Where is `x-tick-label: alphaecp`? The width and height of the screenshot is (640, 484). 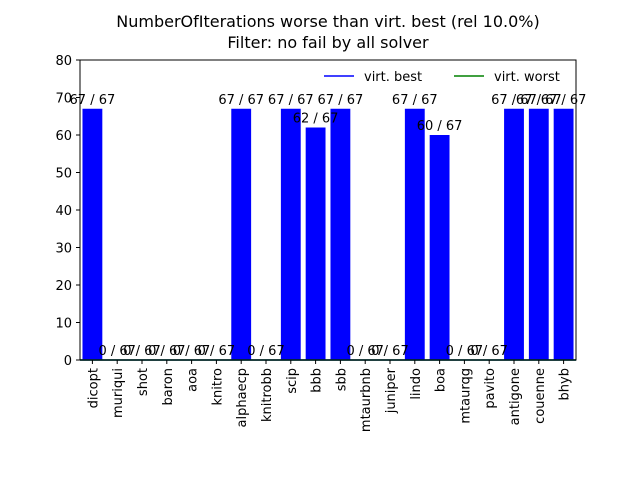
x-tick-label: alphaecp is located at coordinates (242, 397).